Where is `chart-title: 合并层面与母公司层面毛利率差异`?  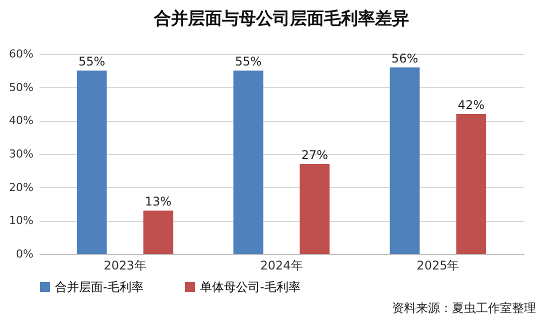
chart-title: 合并层面与母公司层面毛利率差异 is located at coordinates (281, 19).